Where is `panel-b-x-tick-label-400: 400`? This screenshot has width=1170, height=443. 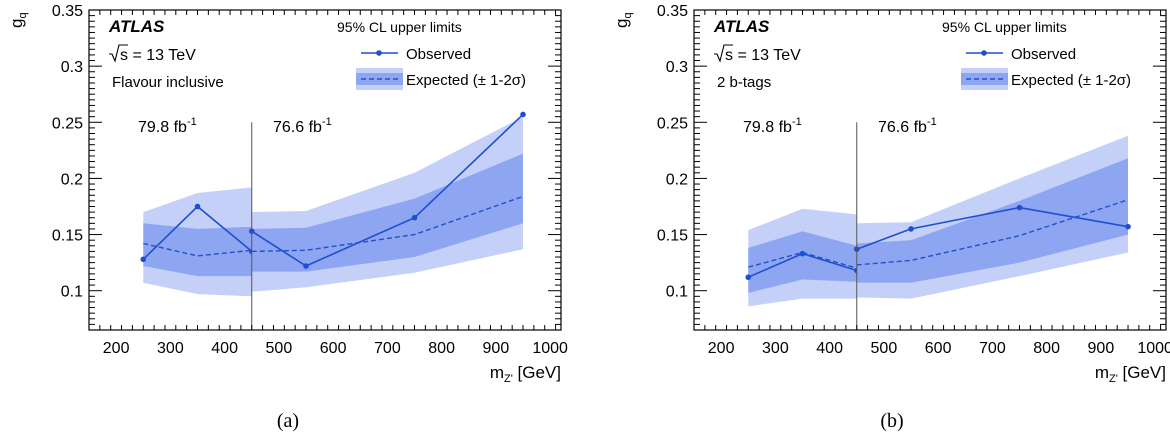
panel-b-x-tick-label-400: 400 is located at coordinates (829, 348).